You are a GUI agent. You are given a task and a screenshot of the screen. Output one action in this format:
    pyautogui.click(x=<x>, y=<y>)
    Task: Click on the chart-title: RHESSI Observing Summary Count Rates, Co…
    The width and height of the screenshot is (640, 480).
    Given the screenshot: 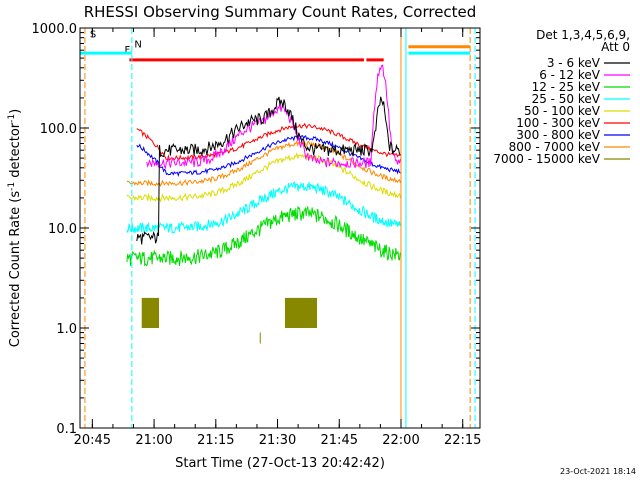 What is the action you would take?
    pyautogui.click(x=280, y=12)
    